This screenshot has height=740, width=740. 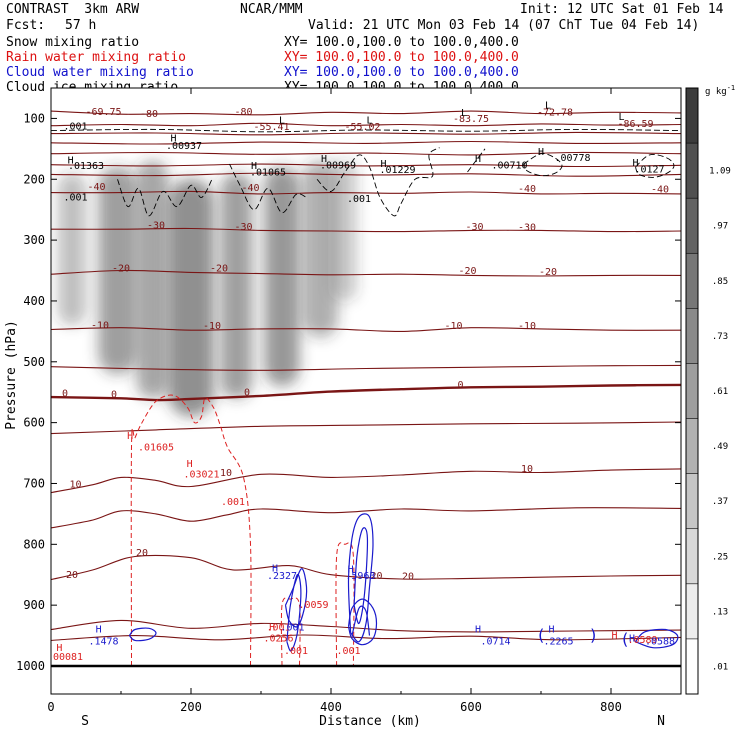 I want to click on isotherm-label-26: 0, so click(x=247, y=392).